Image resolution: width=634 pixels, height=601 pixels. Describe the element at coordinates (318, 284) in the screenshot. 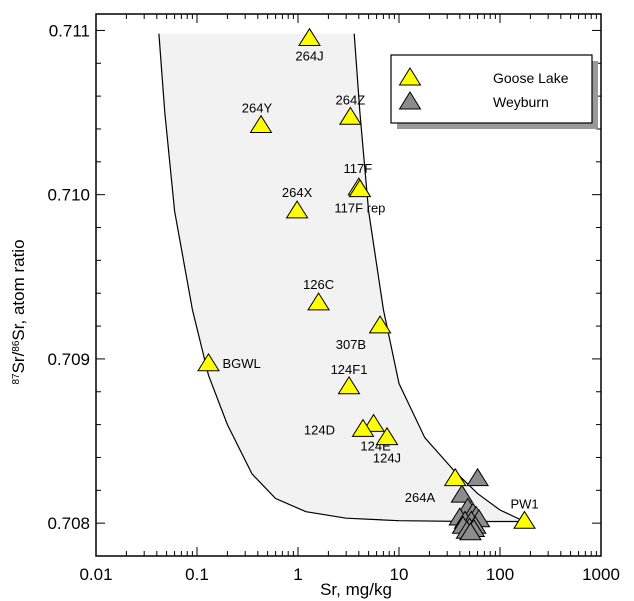

I see `point-label: 126C` at that location.